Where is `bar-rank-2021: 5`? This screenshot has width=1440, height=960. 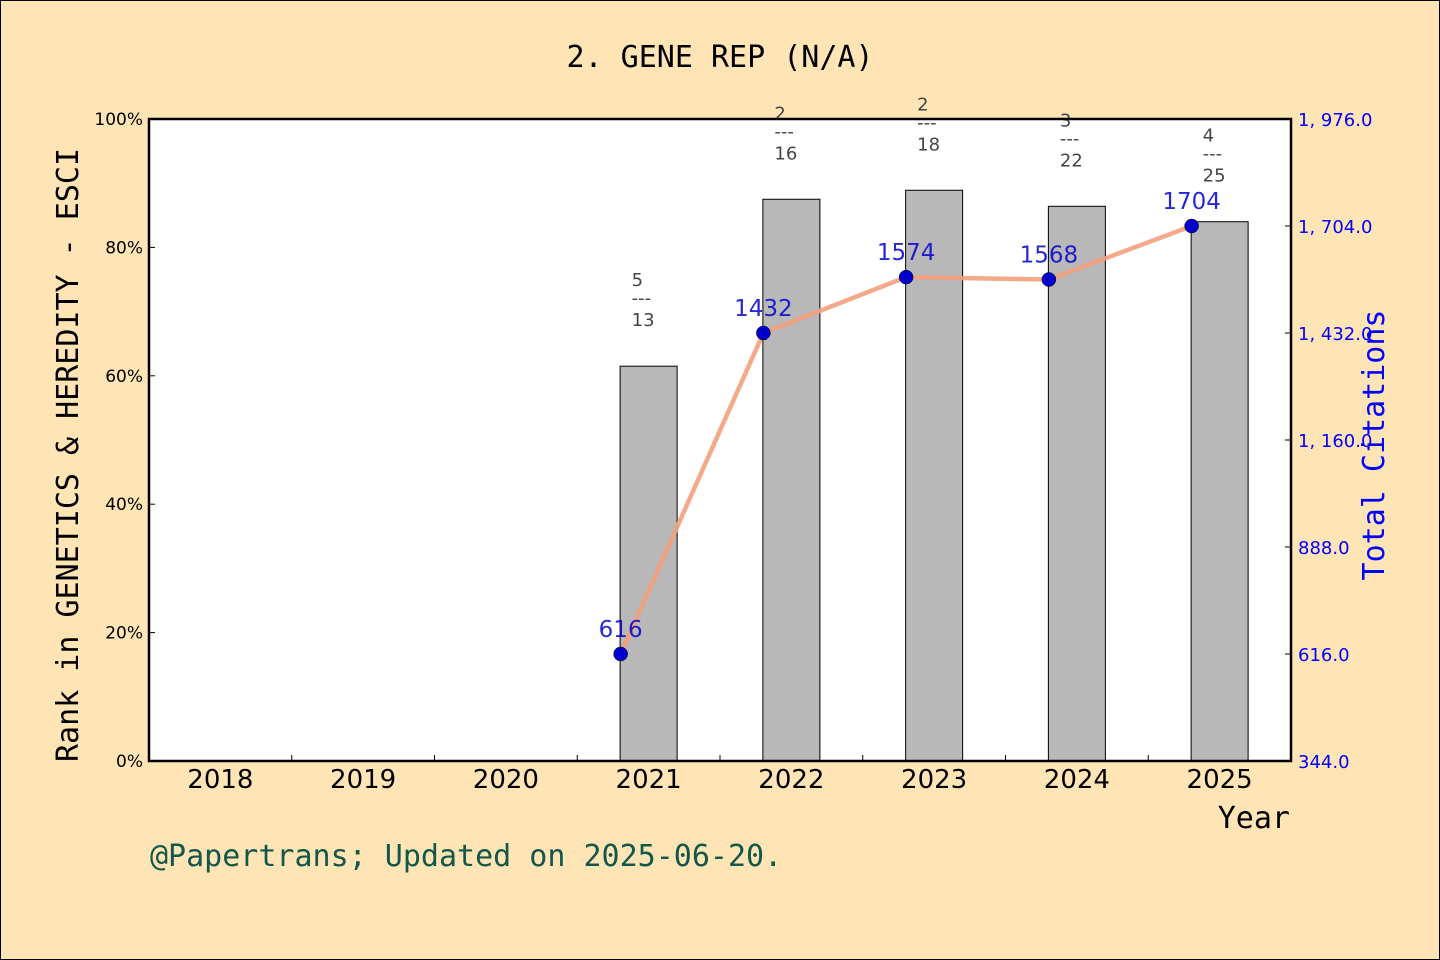
bar-rank-2021: 5 is located at coordinates (637, 280).